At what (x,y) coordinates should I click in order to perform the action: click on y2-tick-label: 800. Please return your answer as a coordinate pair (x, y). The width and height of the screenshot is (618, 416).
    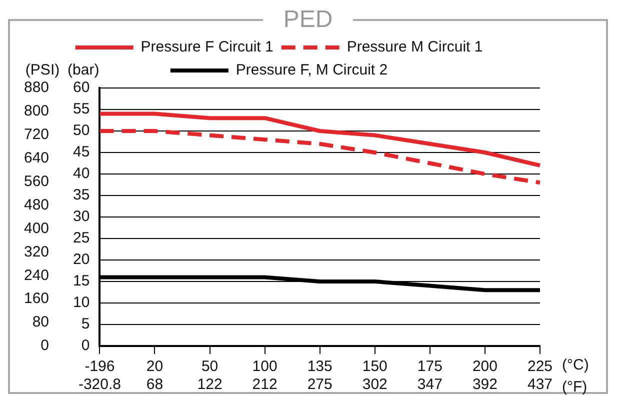
    Looking at the image, I should click on (37, 111).